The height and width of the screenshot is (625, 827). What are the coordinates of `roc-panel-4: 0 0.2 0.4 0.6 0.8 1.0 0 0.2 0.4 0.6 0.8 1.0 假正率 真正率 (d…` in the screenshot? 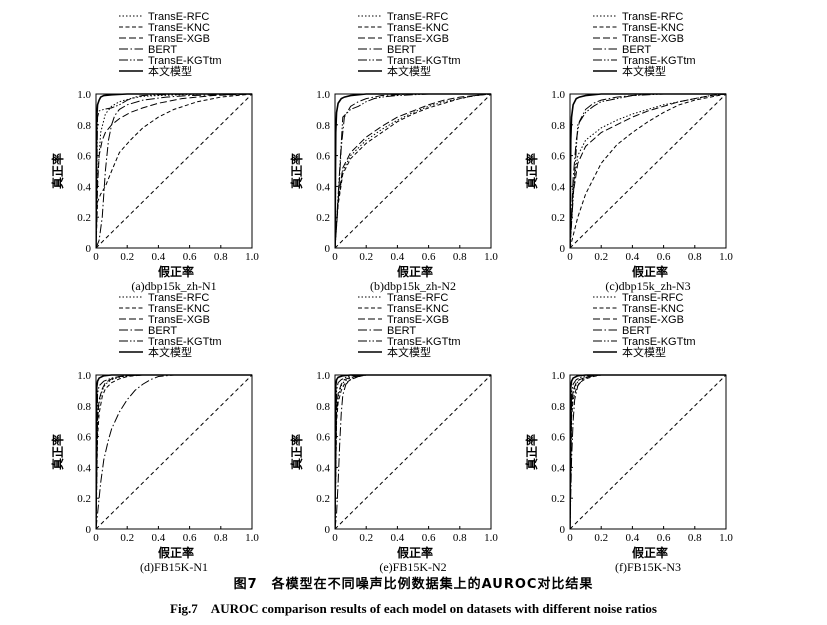 It's located at (154, 433).